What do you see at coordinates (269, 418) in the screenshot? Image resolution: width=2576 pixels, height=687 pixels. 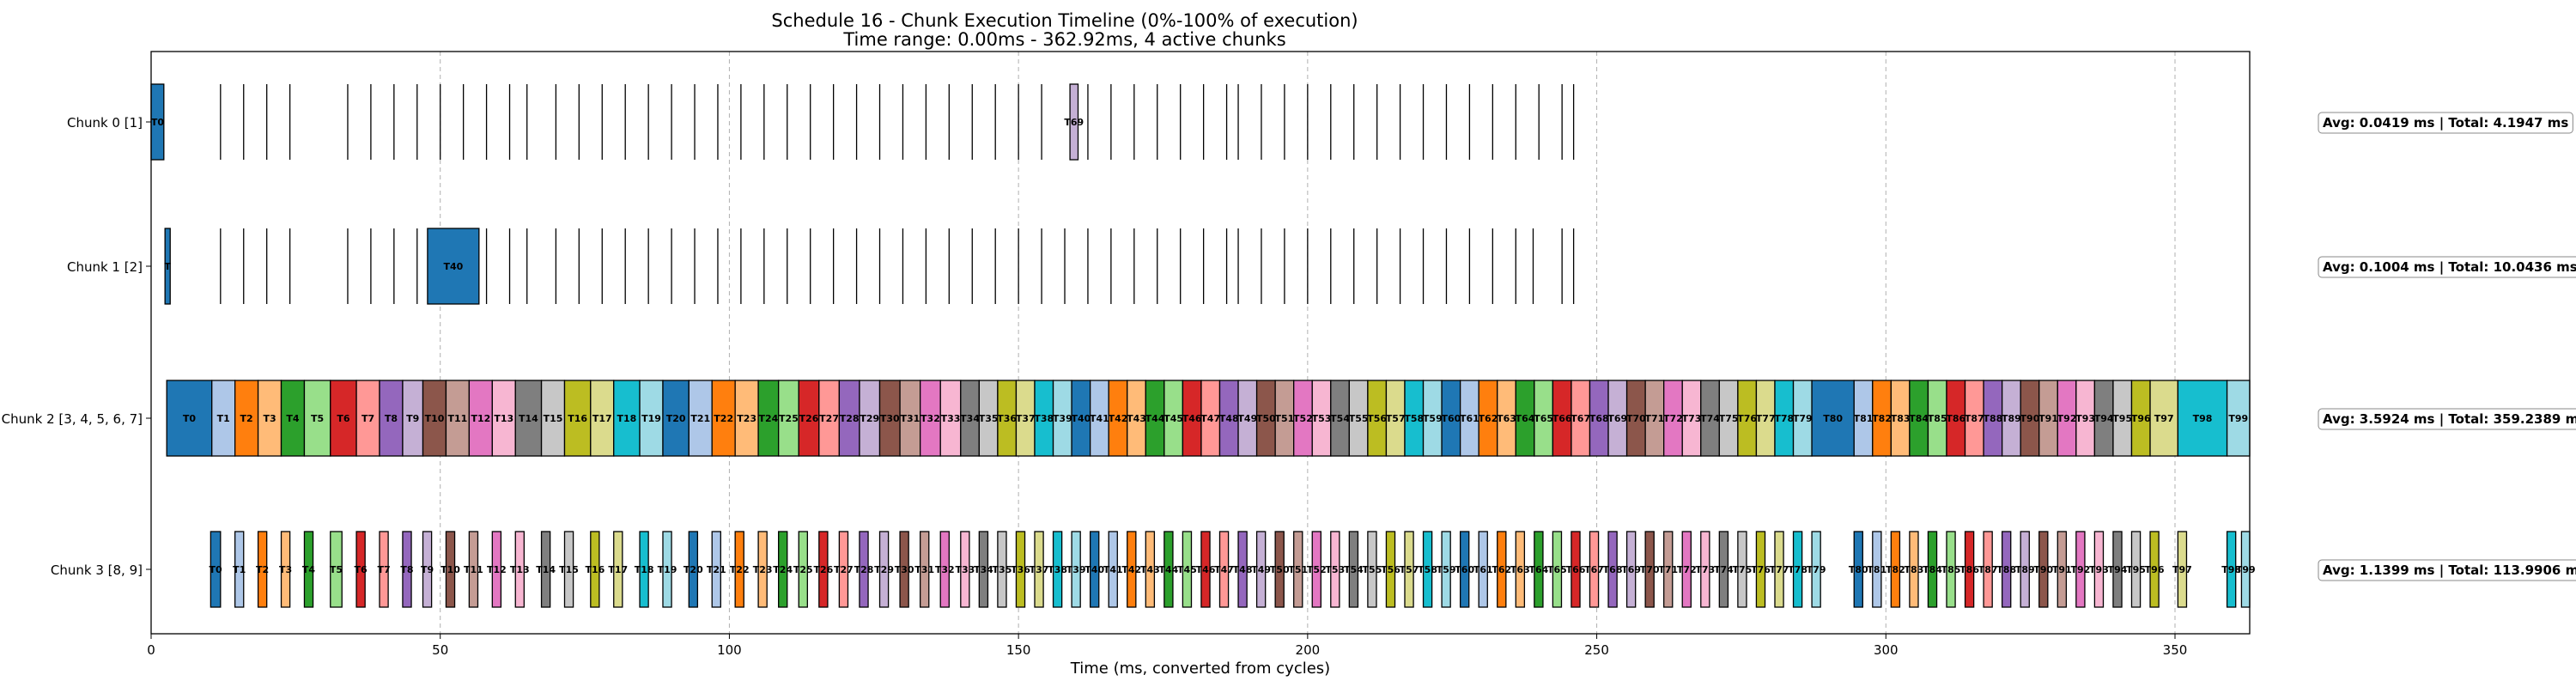 I see `task-label: T3` at bounding box center [269, 418].